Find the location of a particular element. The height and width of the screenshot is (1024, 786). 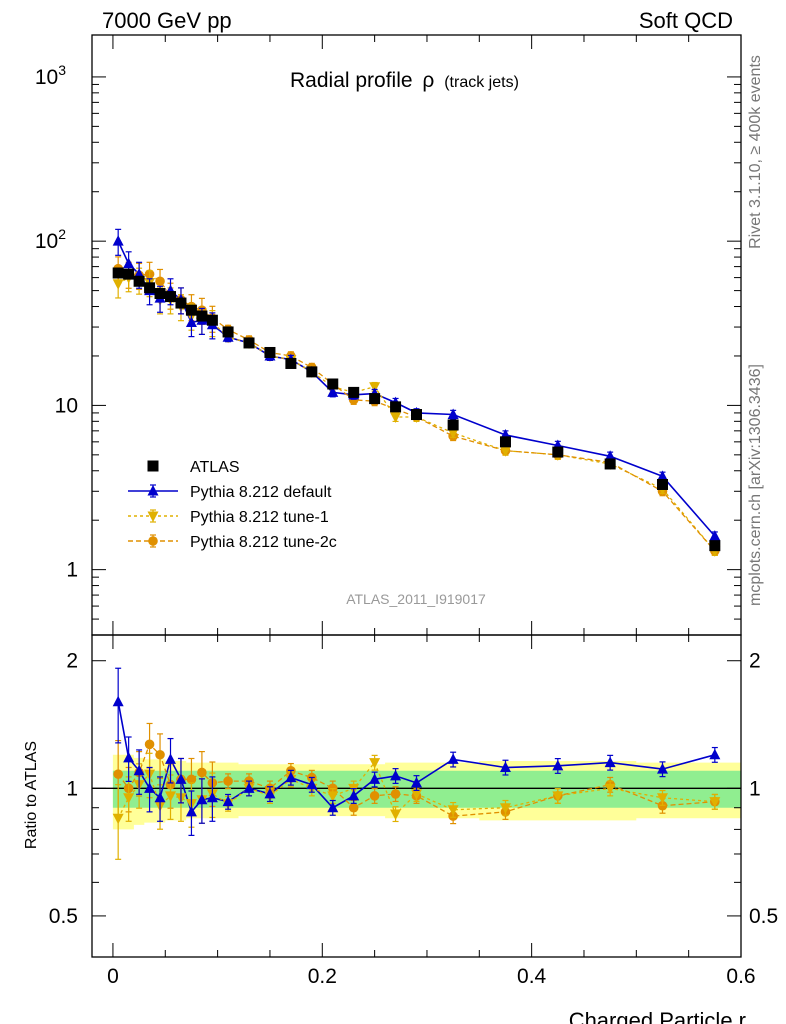

chart-title: Radial profile ρ (track jets) is located at coordinates (404, 80).